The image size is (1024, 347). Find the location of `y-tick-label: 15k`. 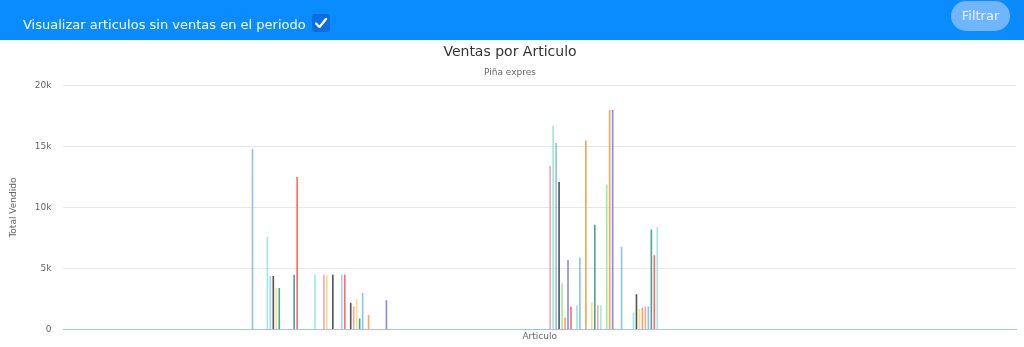

y-tick-label: 15k is located at coordinates (43, 145).